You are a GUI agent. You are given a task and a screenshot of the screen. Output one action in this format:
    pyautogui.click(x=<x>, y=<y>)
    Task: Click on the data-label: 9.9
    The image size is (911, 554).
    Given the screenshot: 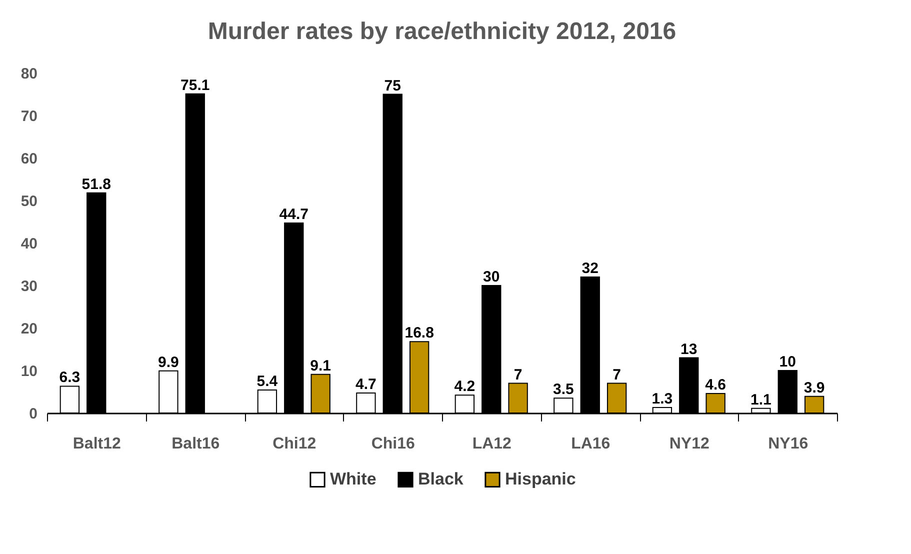 What is the action you would take?
    pyautogui.click(x=168, y=362)
    